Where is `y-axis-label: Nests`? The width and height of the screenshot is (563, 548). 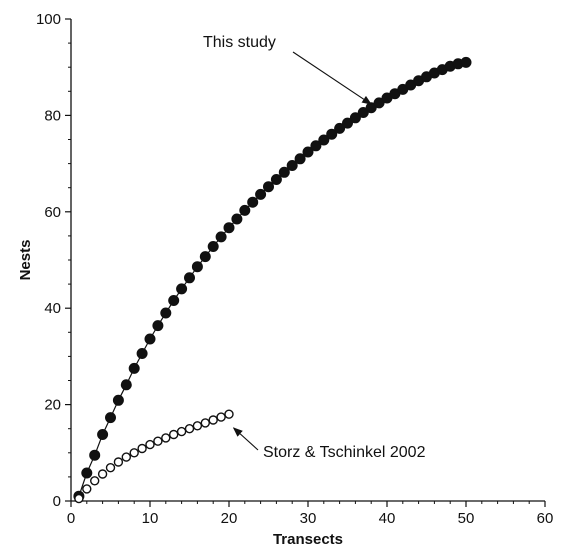 y-axis-label: Nests is located at coordinates (25, 260).